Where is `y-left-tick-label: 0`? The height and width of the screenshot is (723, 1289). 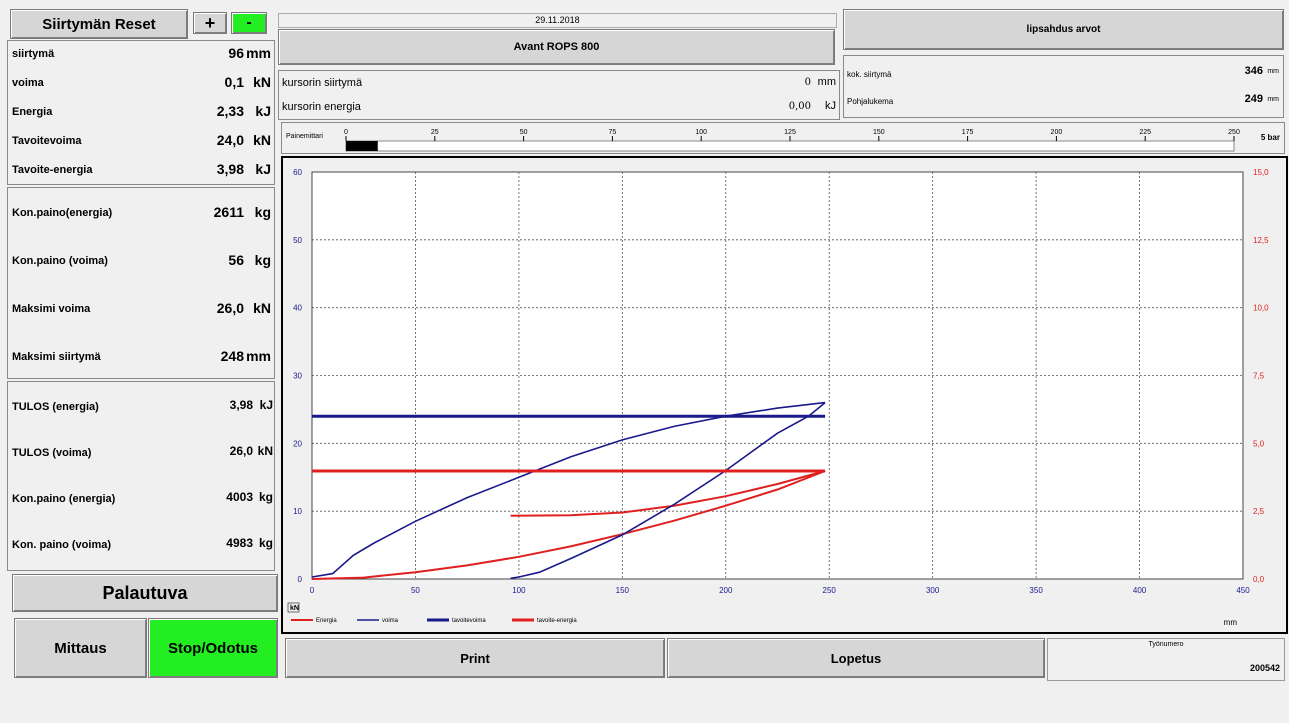 y-left-tick-label: 0 is located at coordinates (300, 579).